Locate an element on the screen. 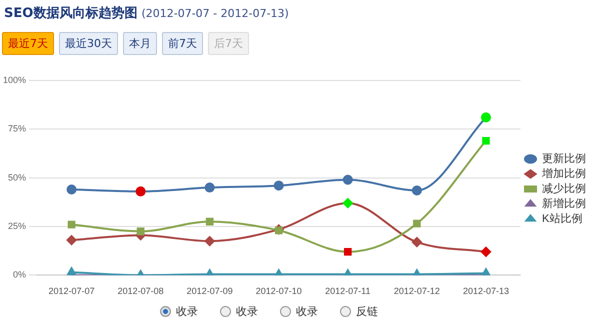 Image resolution: width=600 pixels, height=334 pixels. legend-label: 增加比例 is located at coordinates (563, 173).